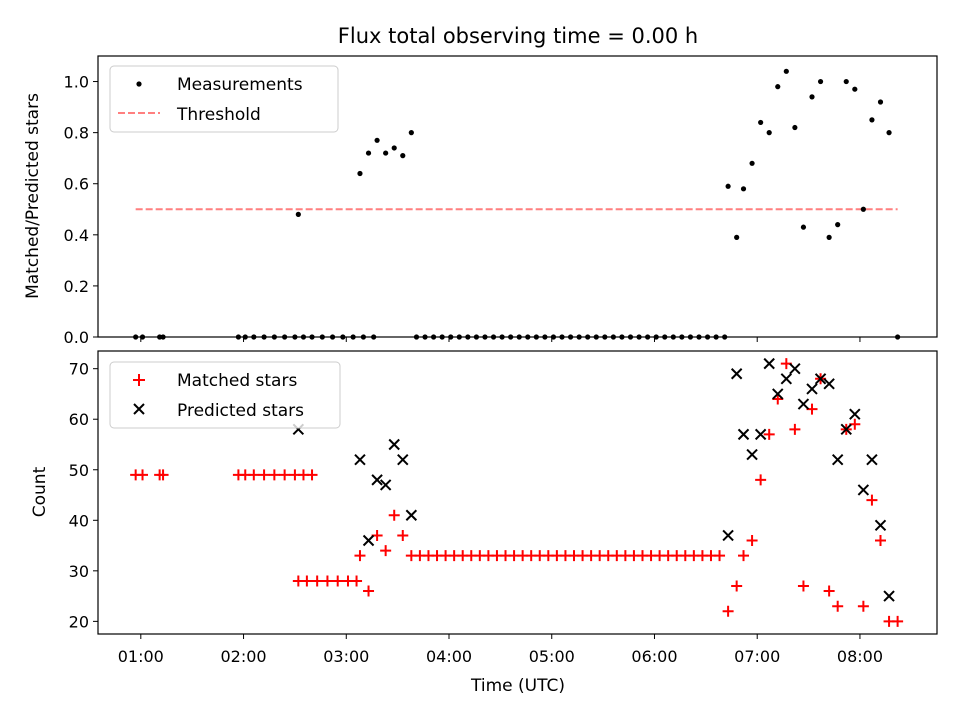  I want to click on matched-legend-marker, so click(139, 380).